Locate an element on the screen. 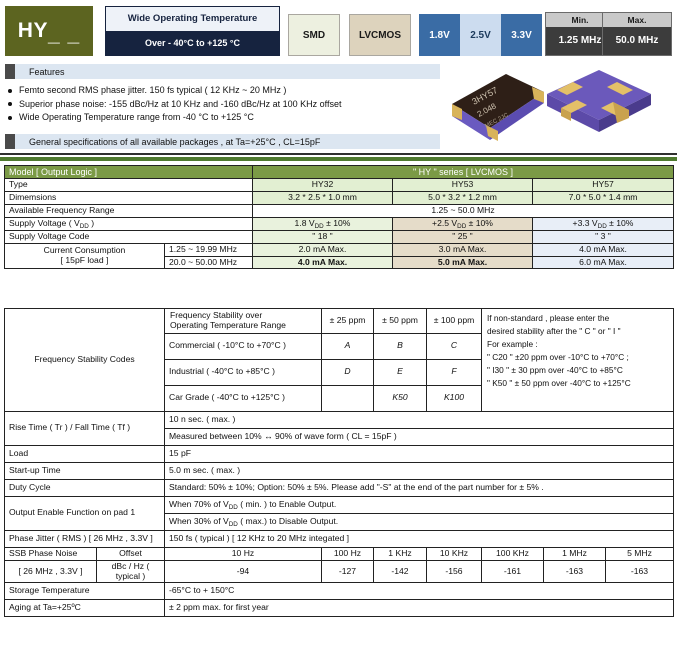  ssb-label-line1: SSB Phase Noise is located at coordinates (50, 553).